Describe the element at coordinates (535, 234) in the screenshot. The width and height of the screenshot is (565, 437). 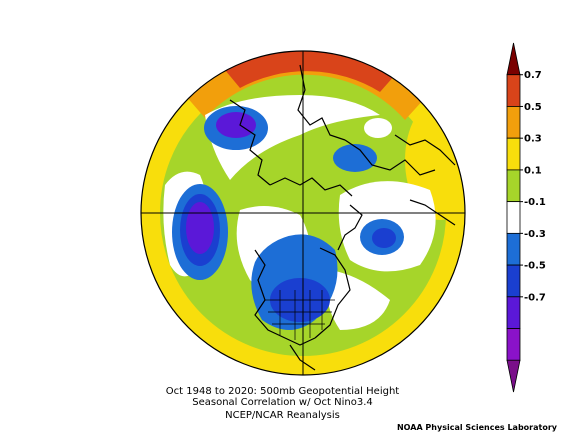
I see `colorbar-label: -0.3` at that location.